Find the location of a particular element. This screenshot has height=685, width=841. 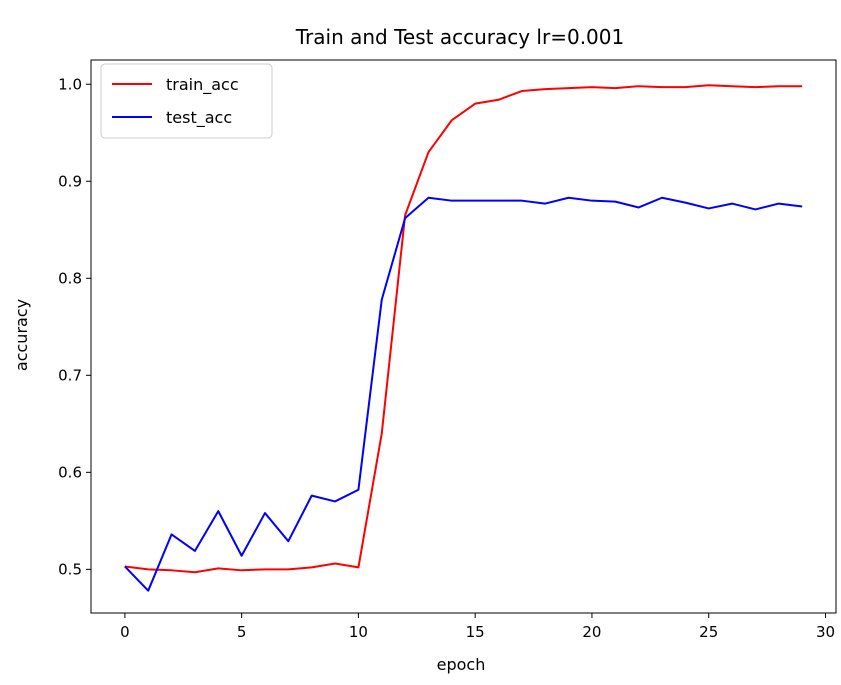

y-tick-label: 1.0 is located at coordinates (70, 84).